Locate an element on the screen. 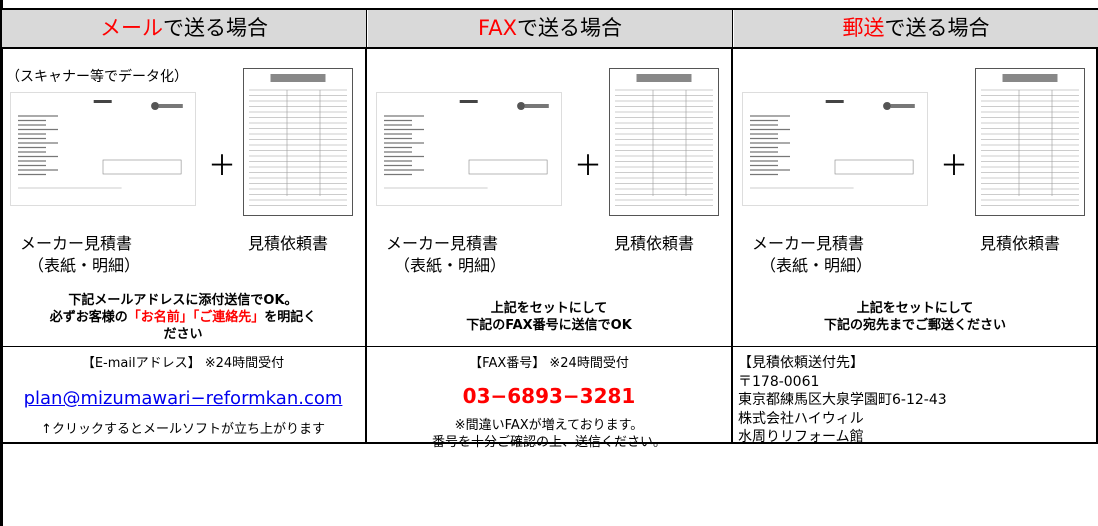 This screenshot has height=526, width=1098. instruction-text: ださい is located at coordinates (183, 334).